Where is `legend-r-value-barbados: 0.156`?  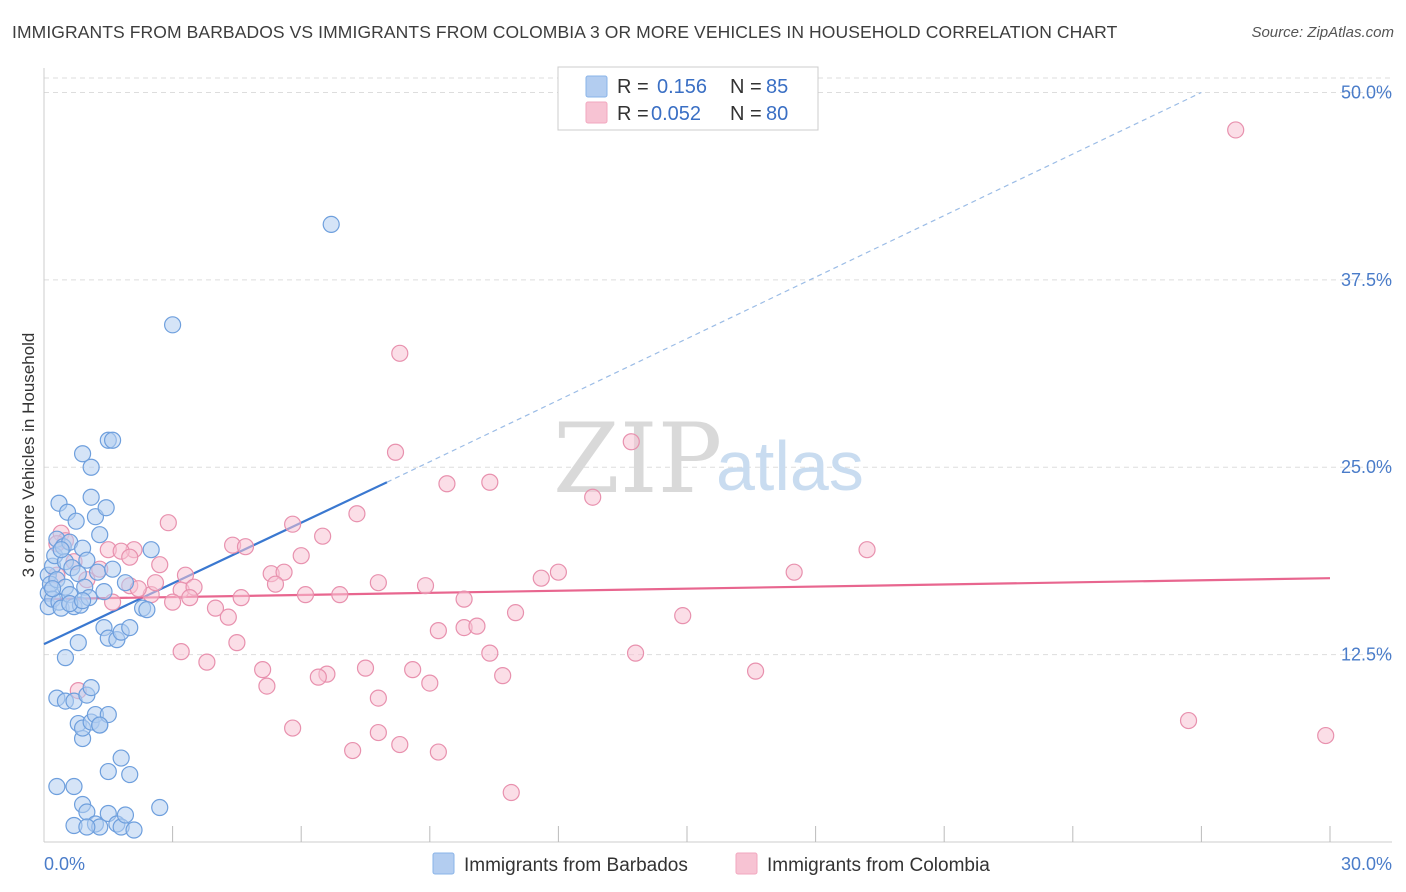
legend-r-value-barbados: 0.156 is located at coordinates (682, 87).